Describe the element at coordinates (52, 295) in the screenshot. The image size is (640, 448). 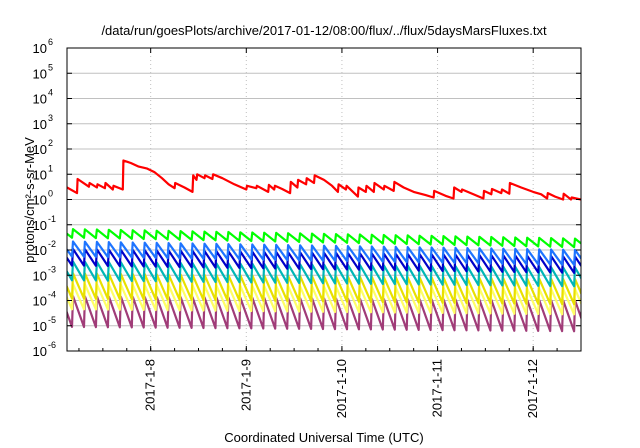
I see `y-tick-exponent: -4` at that location.